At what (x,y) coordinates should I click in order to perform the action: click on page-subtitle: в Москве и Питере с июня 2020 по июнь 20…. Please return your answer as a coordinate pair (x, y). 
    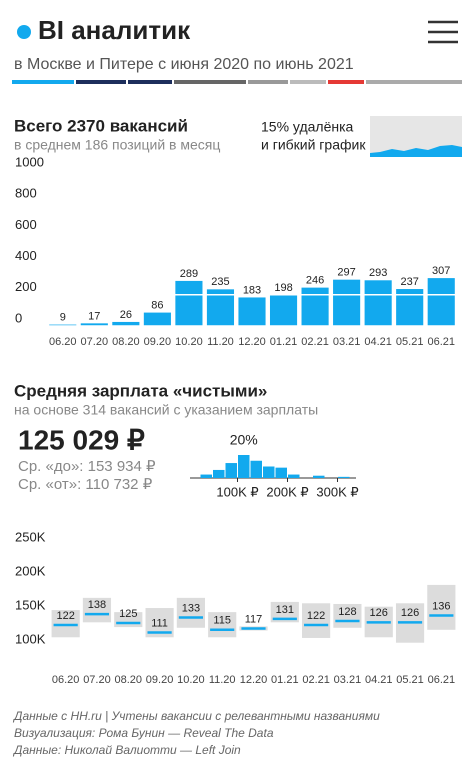
    Looking at the image, I should click on (184, 64).